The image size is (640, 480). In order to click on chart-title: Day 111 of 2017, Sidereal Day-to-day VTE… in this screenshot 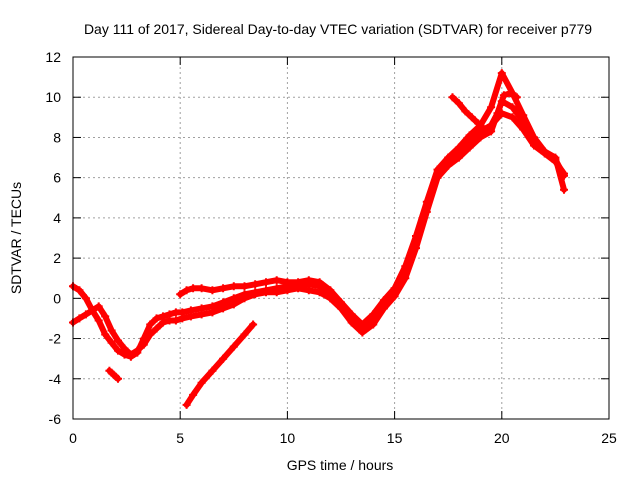, I will do `click(338, 29)`.